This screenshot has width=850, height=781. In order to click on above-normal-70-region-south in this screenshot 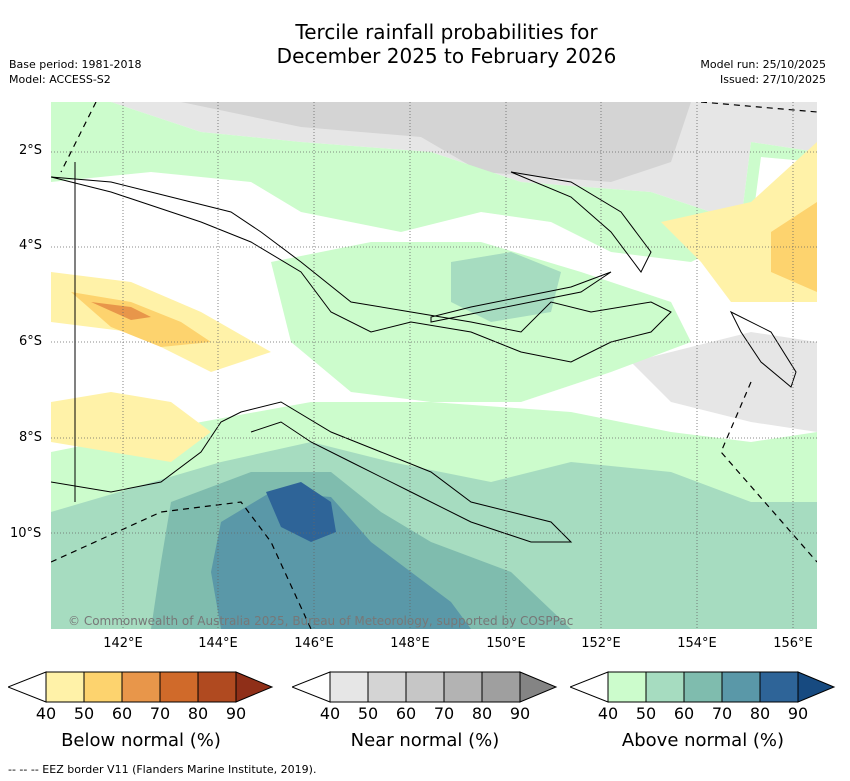, I will do `click(341, 560)`.